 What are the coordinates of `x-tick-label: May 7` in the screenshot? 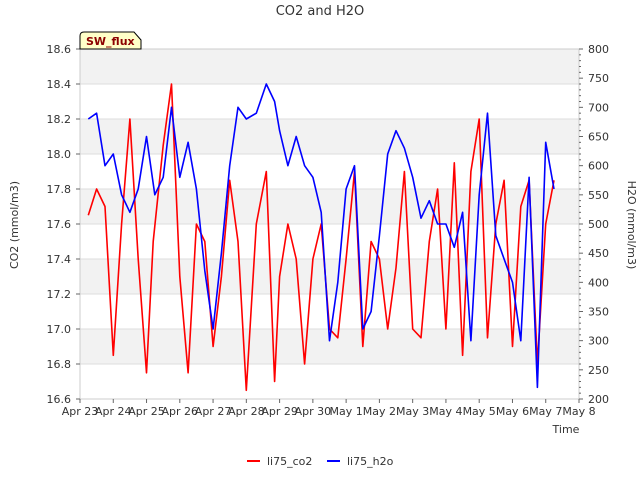 It's located at (545, 411).